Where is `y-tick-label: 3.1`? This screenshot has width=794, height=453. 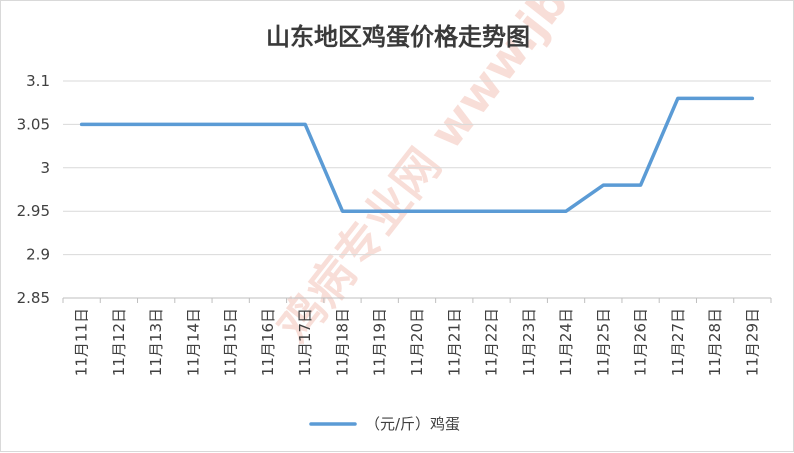
y-tick-label: 3.1 is located at coordinates (38, 81).